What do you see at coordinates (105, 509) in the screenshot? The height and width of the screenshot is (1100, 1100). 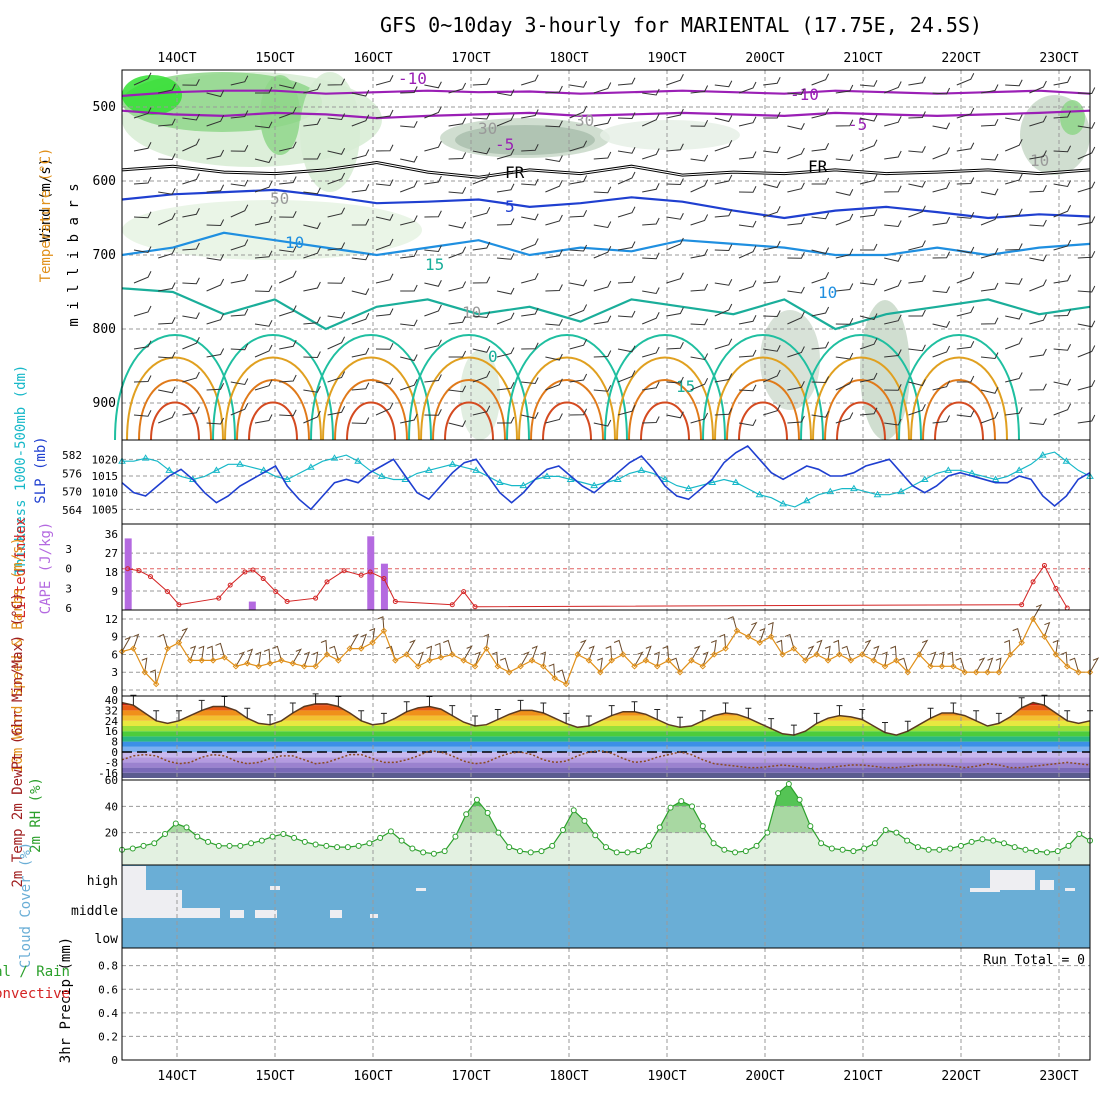 I see `slp-tick: 1005` at bounding box center [105, 509].